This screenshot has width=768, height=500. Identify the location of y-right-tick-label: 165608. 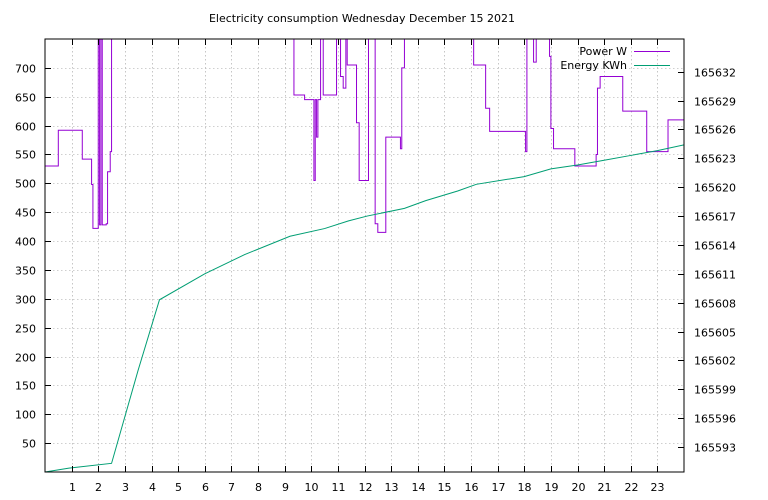
(715, 304).